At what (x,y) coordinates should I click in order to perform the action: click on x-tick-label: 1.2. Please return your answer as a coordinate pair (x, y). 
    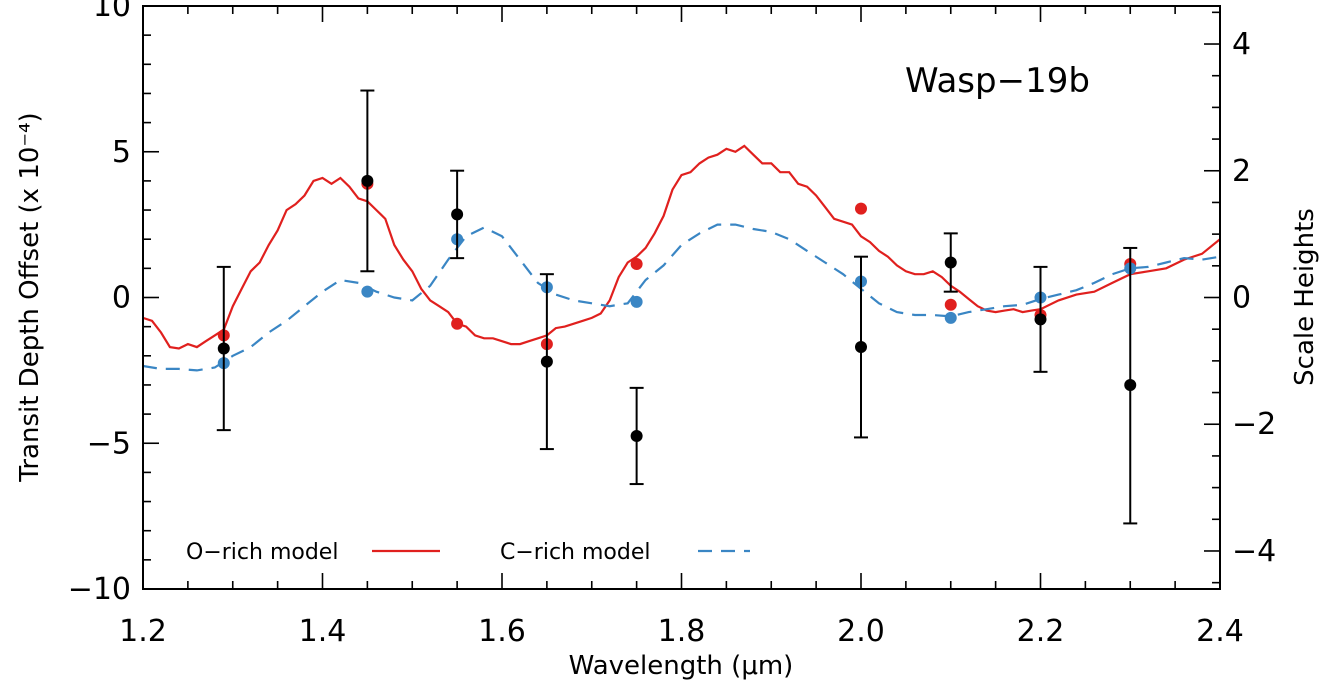
    Looking at the image, I should click on (143, 631).